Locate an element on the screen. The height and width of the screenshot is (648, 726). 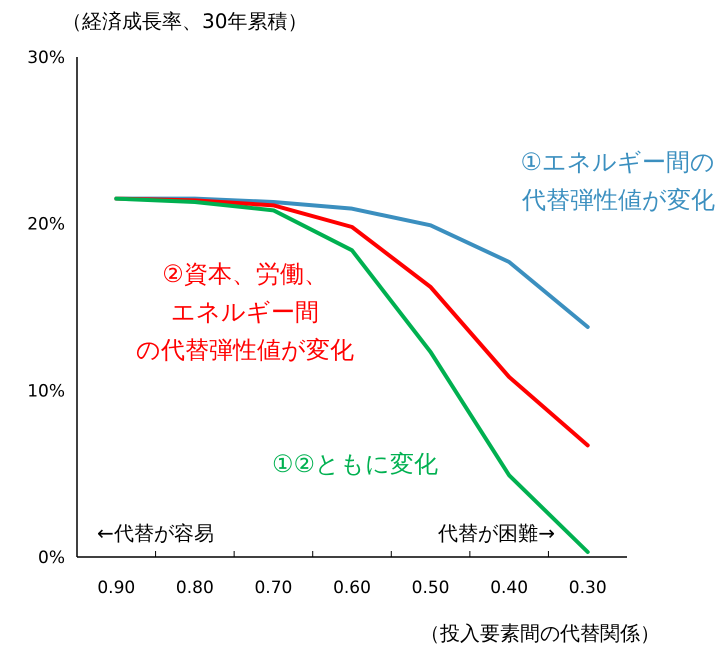
annotation: 代替が困難→ is located at coordinates (496, 533).